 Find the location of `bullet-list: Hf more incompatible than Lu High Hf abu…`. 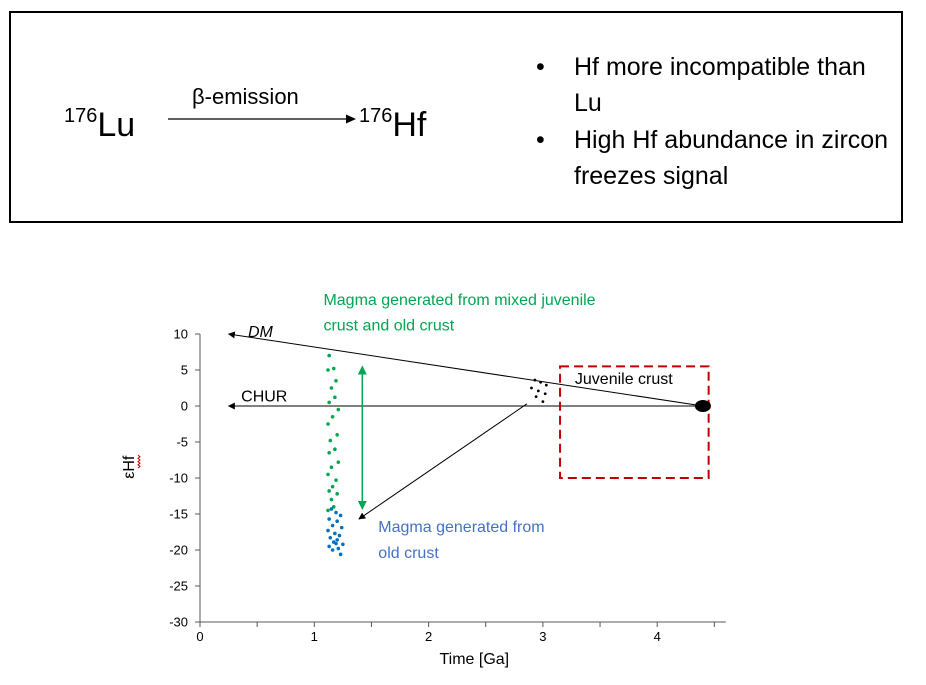

bullet-list: Hf more incompatible than Lu High Hf abu… is located at coordinates (716, 121).